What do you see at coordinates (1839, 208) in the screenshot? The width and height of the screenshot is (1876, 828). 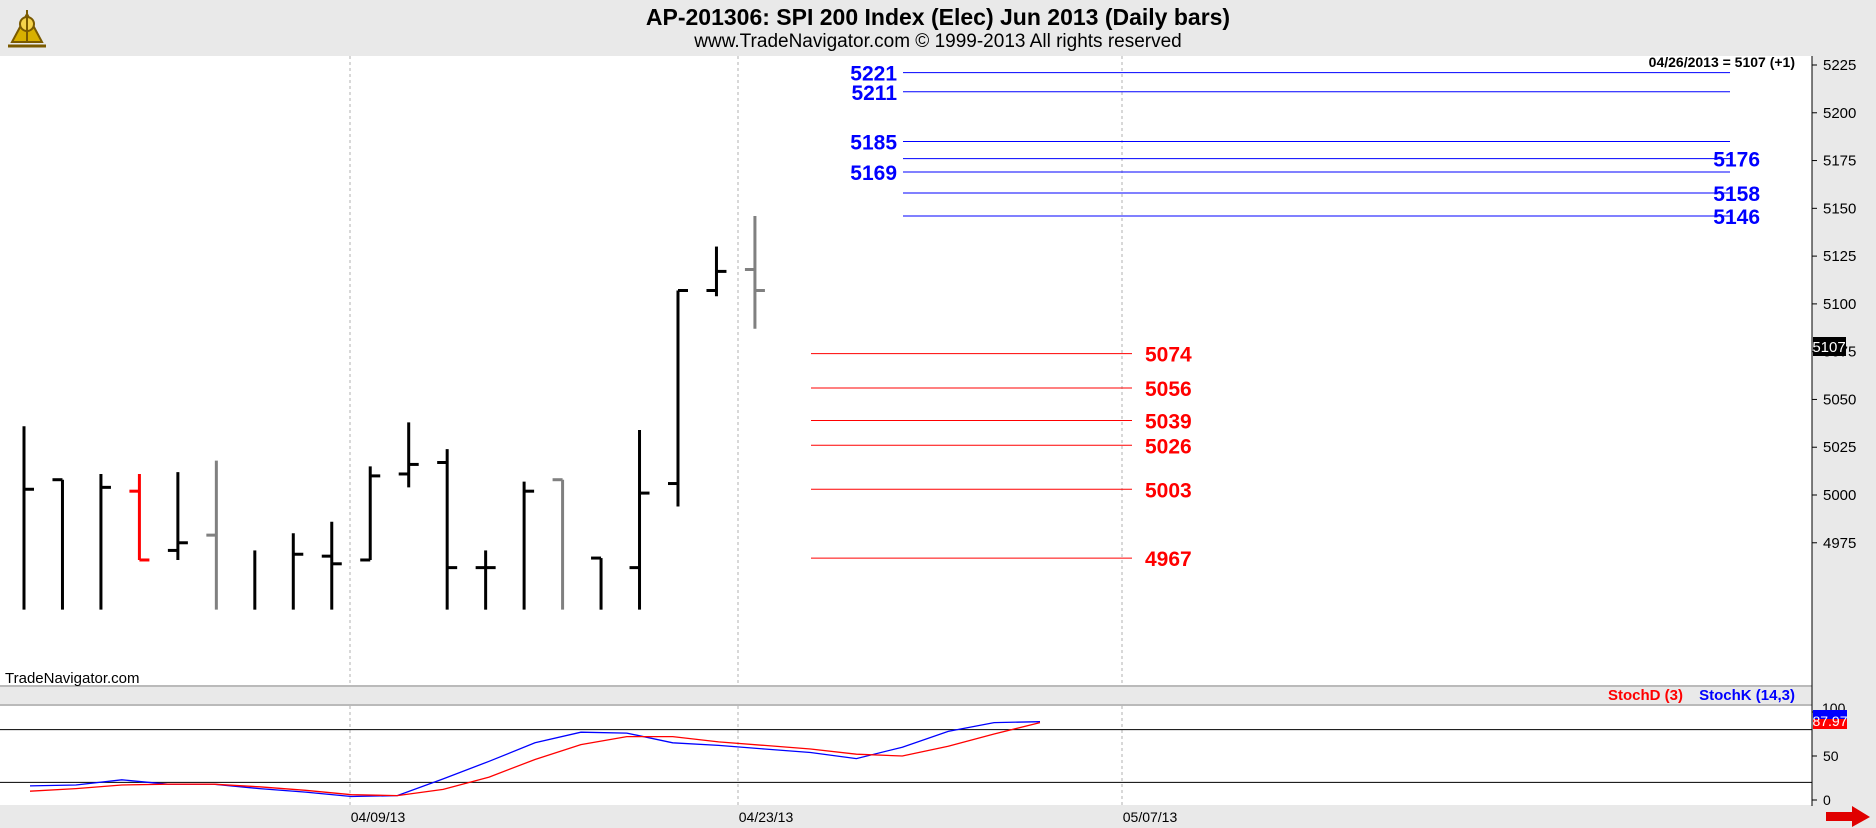 I see `y-tick-label: 5150` at bounding box center [1839, 208].